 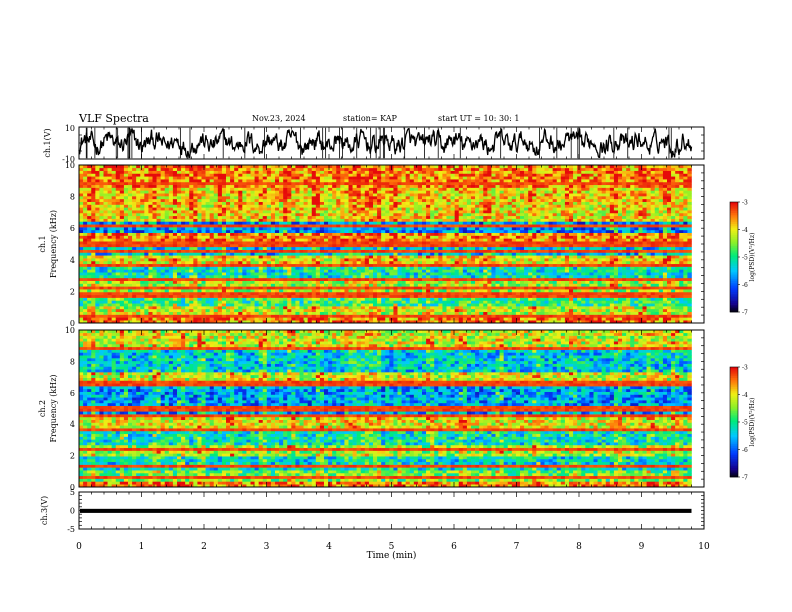 What do you see at coordinates (114, 118) in the screenshot?
I see `figure-title: VLF Spectra` at bounding box center [114, 118].